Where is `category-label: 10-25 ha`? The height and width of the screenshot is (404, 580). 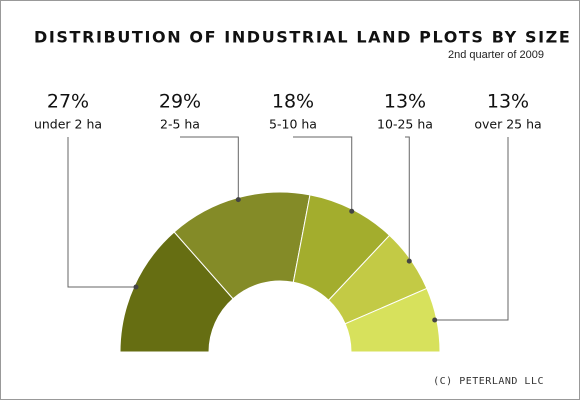 category-label: 10-25 ha is located at coordinates (405, 124).